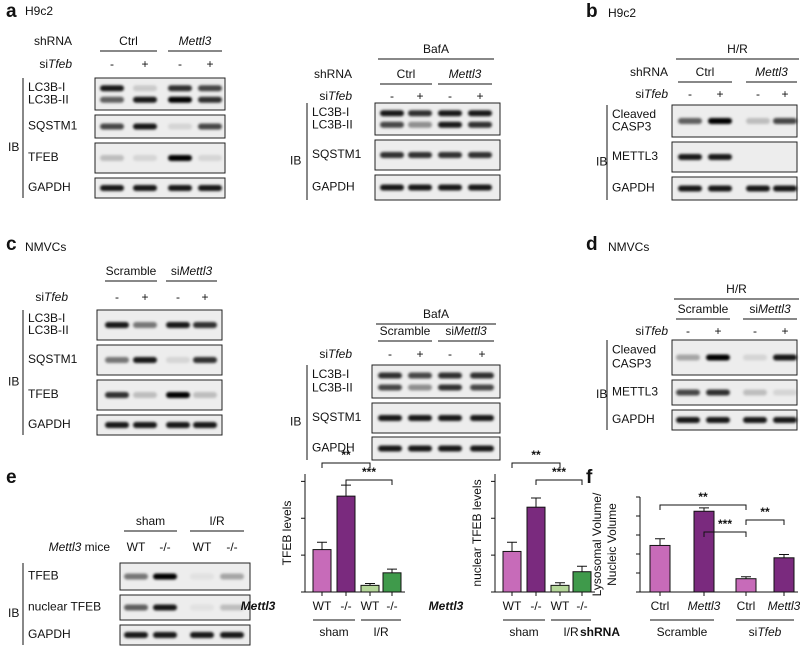  I want to click on lane-group: siMettl3, so click(770, 309).